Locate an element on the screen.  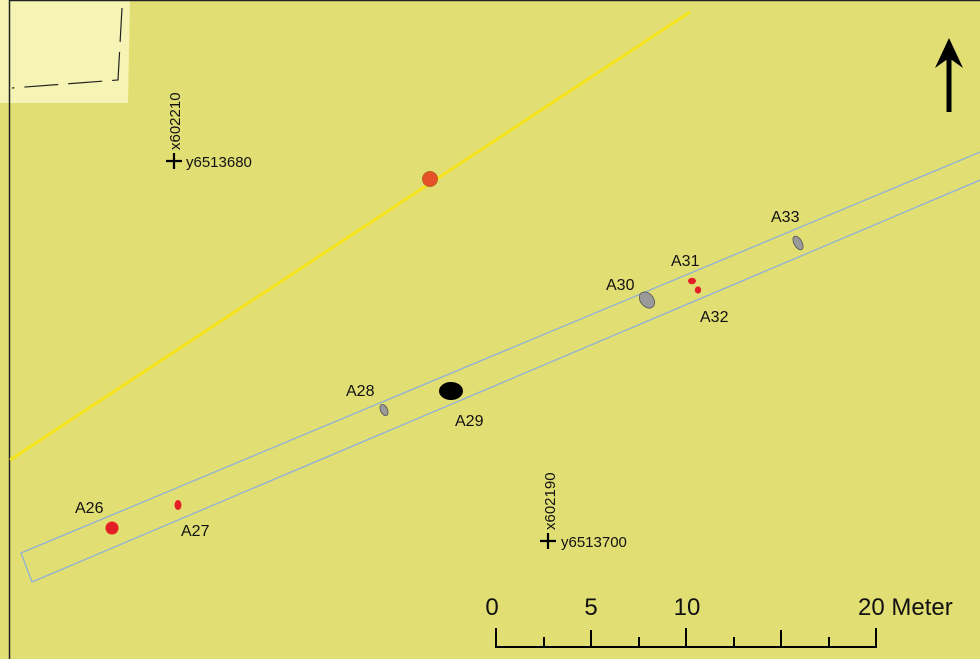
coordinate-x-label: x602190 is located at coordinates (550, 501).